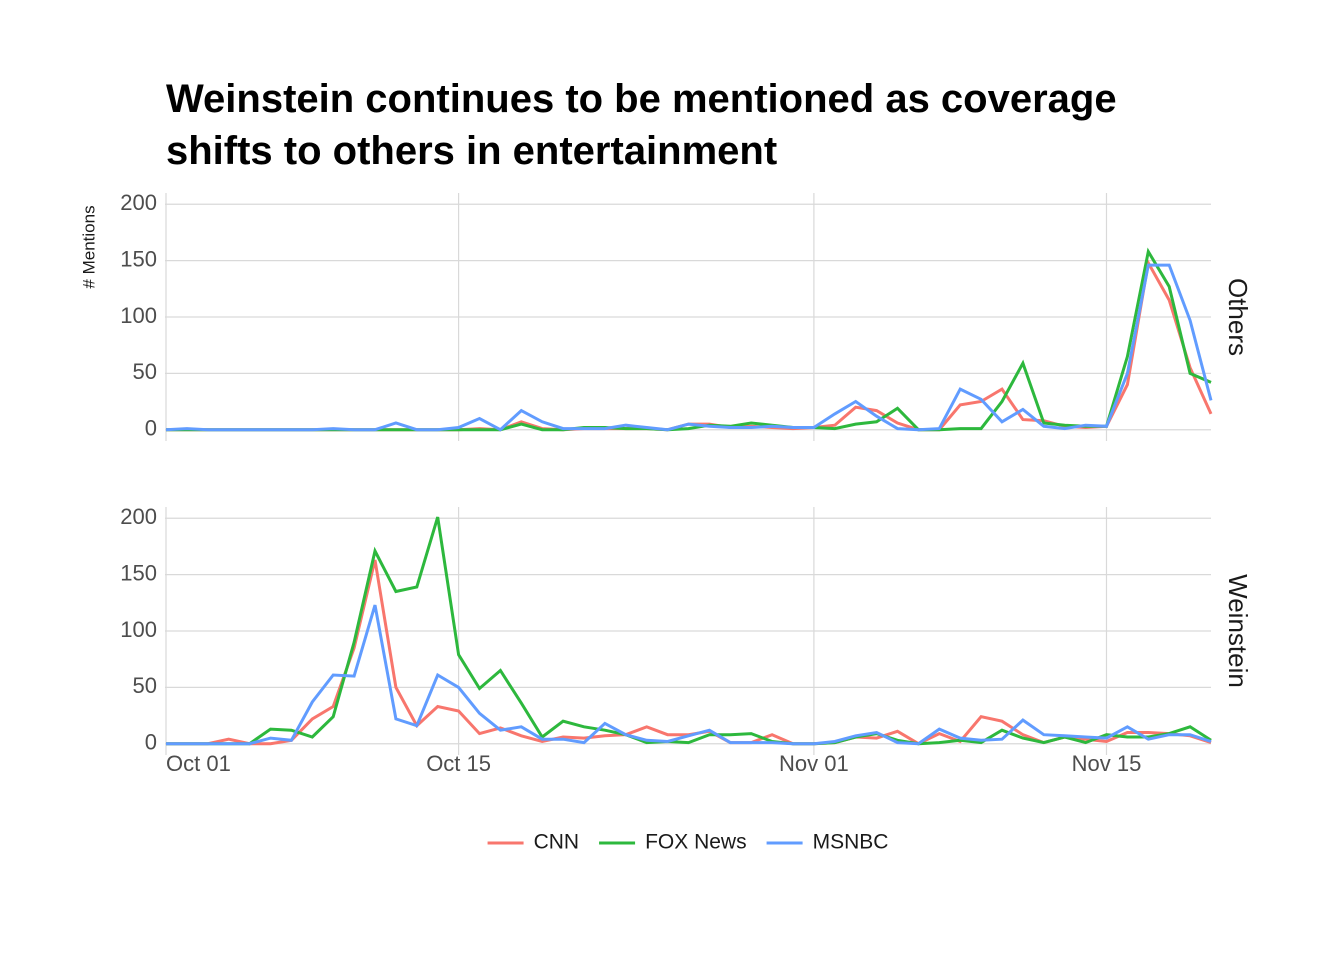 Image resolution: width=1344 pixels, height=960 pixels. What do you see at coordinates (1107, 763) in the screenshot?
I see `x-tick-label: Nov 15` at bounding box center [1107, 763].